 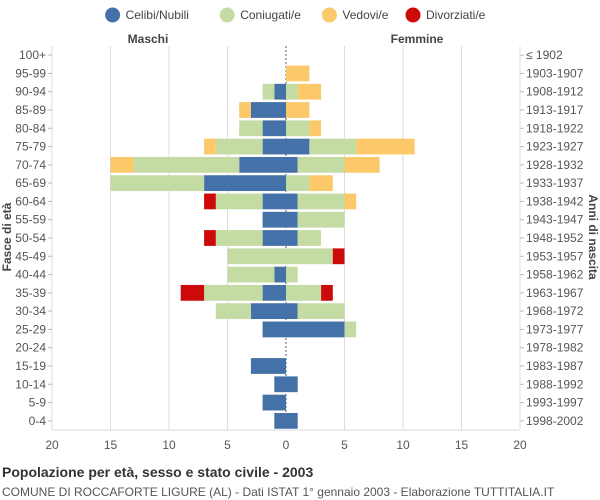 What do you see at coordinates (555, 201) in the screenshot?
I see `birth-year-label: 1938-1942` at bounding box center [555, 201].